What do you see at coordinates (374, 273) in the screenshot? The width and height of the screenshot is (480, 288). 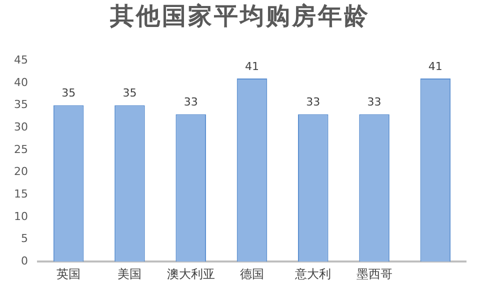 I see `x-tick-label: 墨西哥` at bounding box center [374, 273].